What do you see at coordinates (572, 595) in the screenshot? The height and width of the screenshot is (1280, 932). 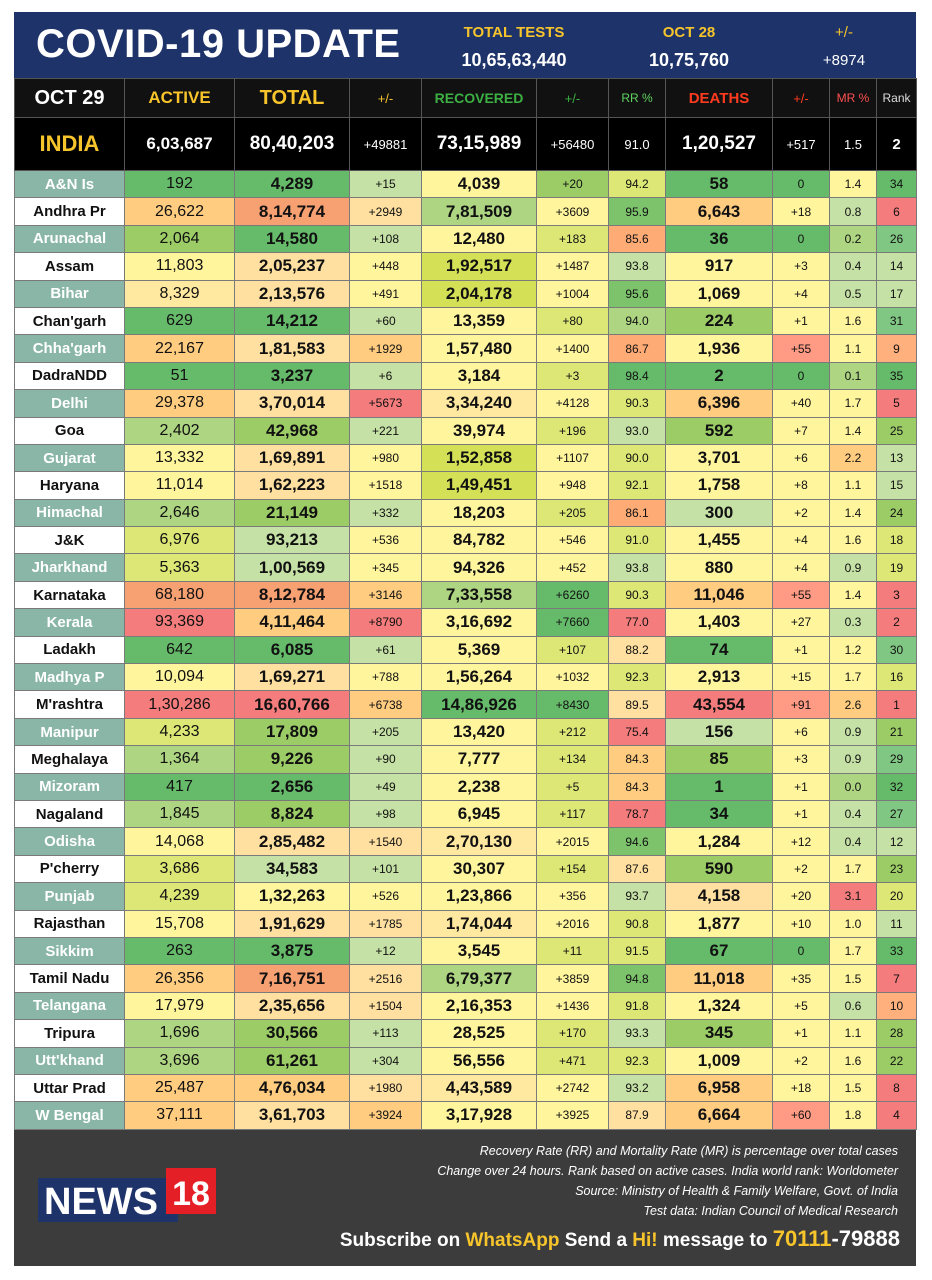 I see `recovered-change: +6260` at bounding box center [572, 595].